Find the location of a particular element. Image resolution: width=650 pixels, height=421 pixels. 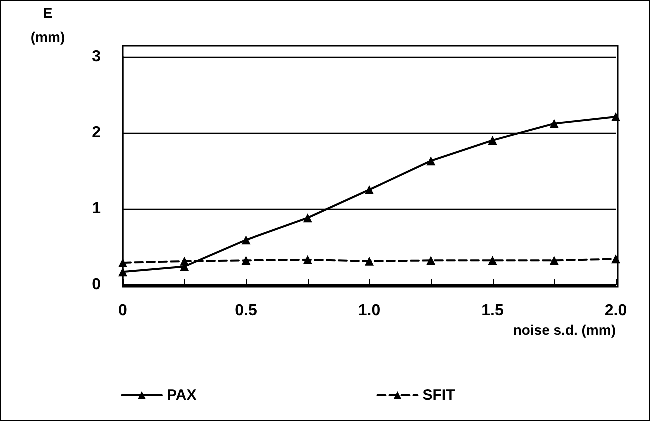

x-tick-label: 0.5 is located at coordinates (246, 311).